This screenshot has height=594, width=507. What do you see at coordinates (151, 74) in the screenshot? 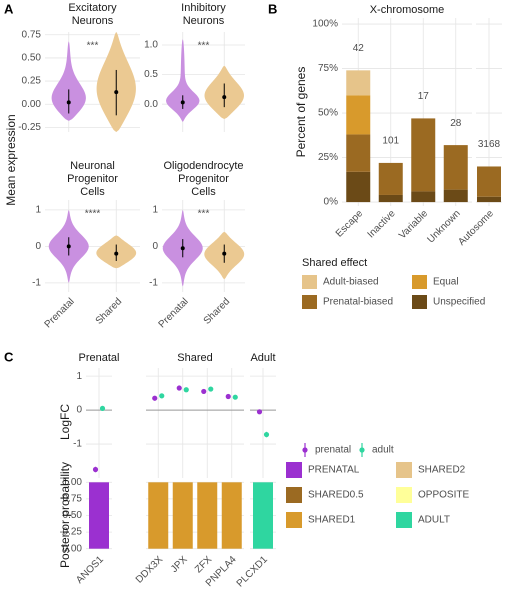
I see `y-tick-label: 0.5` at bounding box center [151, 74].